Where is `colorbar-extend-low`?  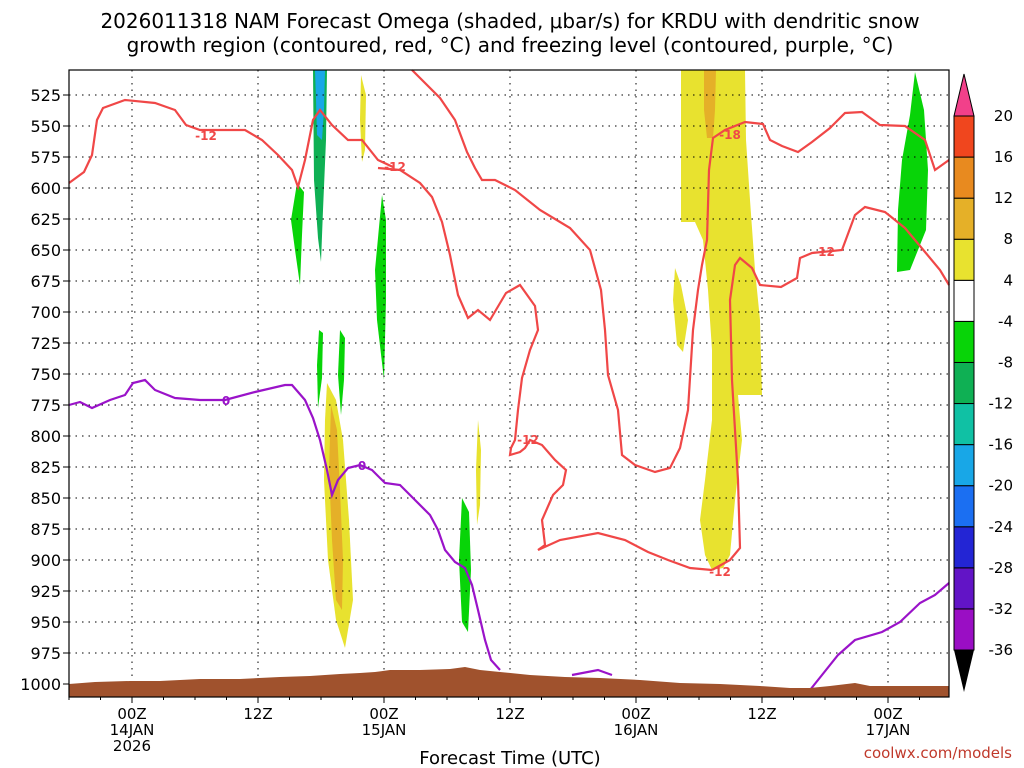 colorbar-extend-low is located at coordinates (964, 671).